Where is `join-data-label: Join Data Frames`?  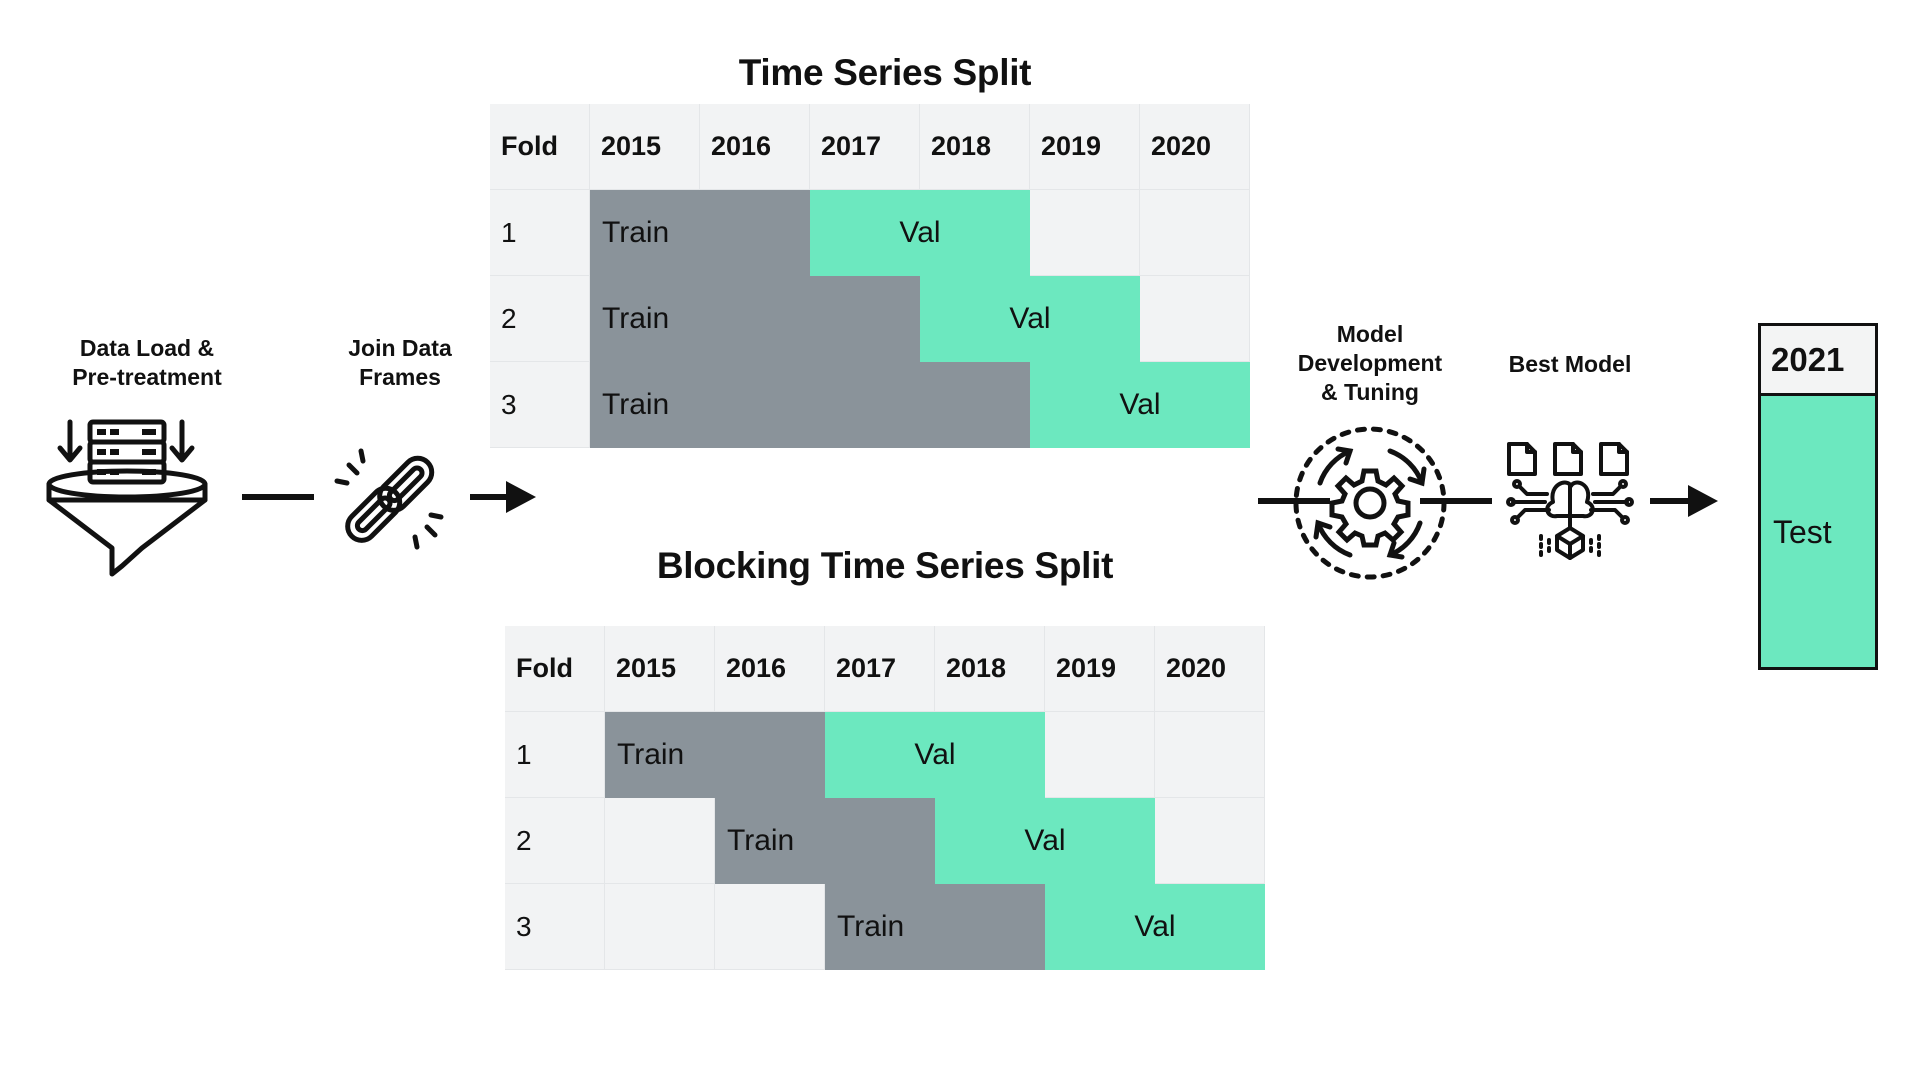 join-data-label: Join Data Frames is located at coordinates (400, 362).